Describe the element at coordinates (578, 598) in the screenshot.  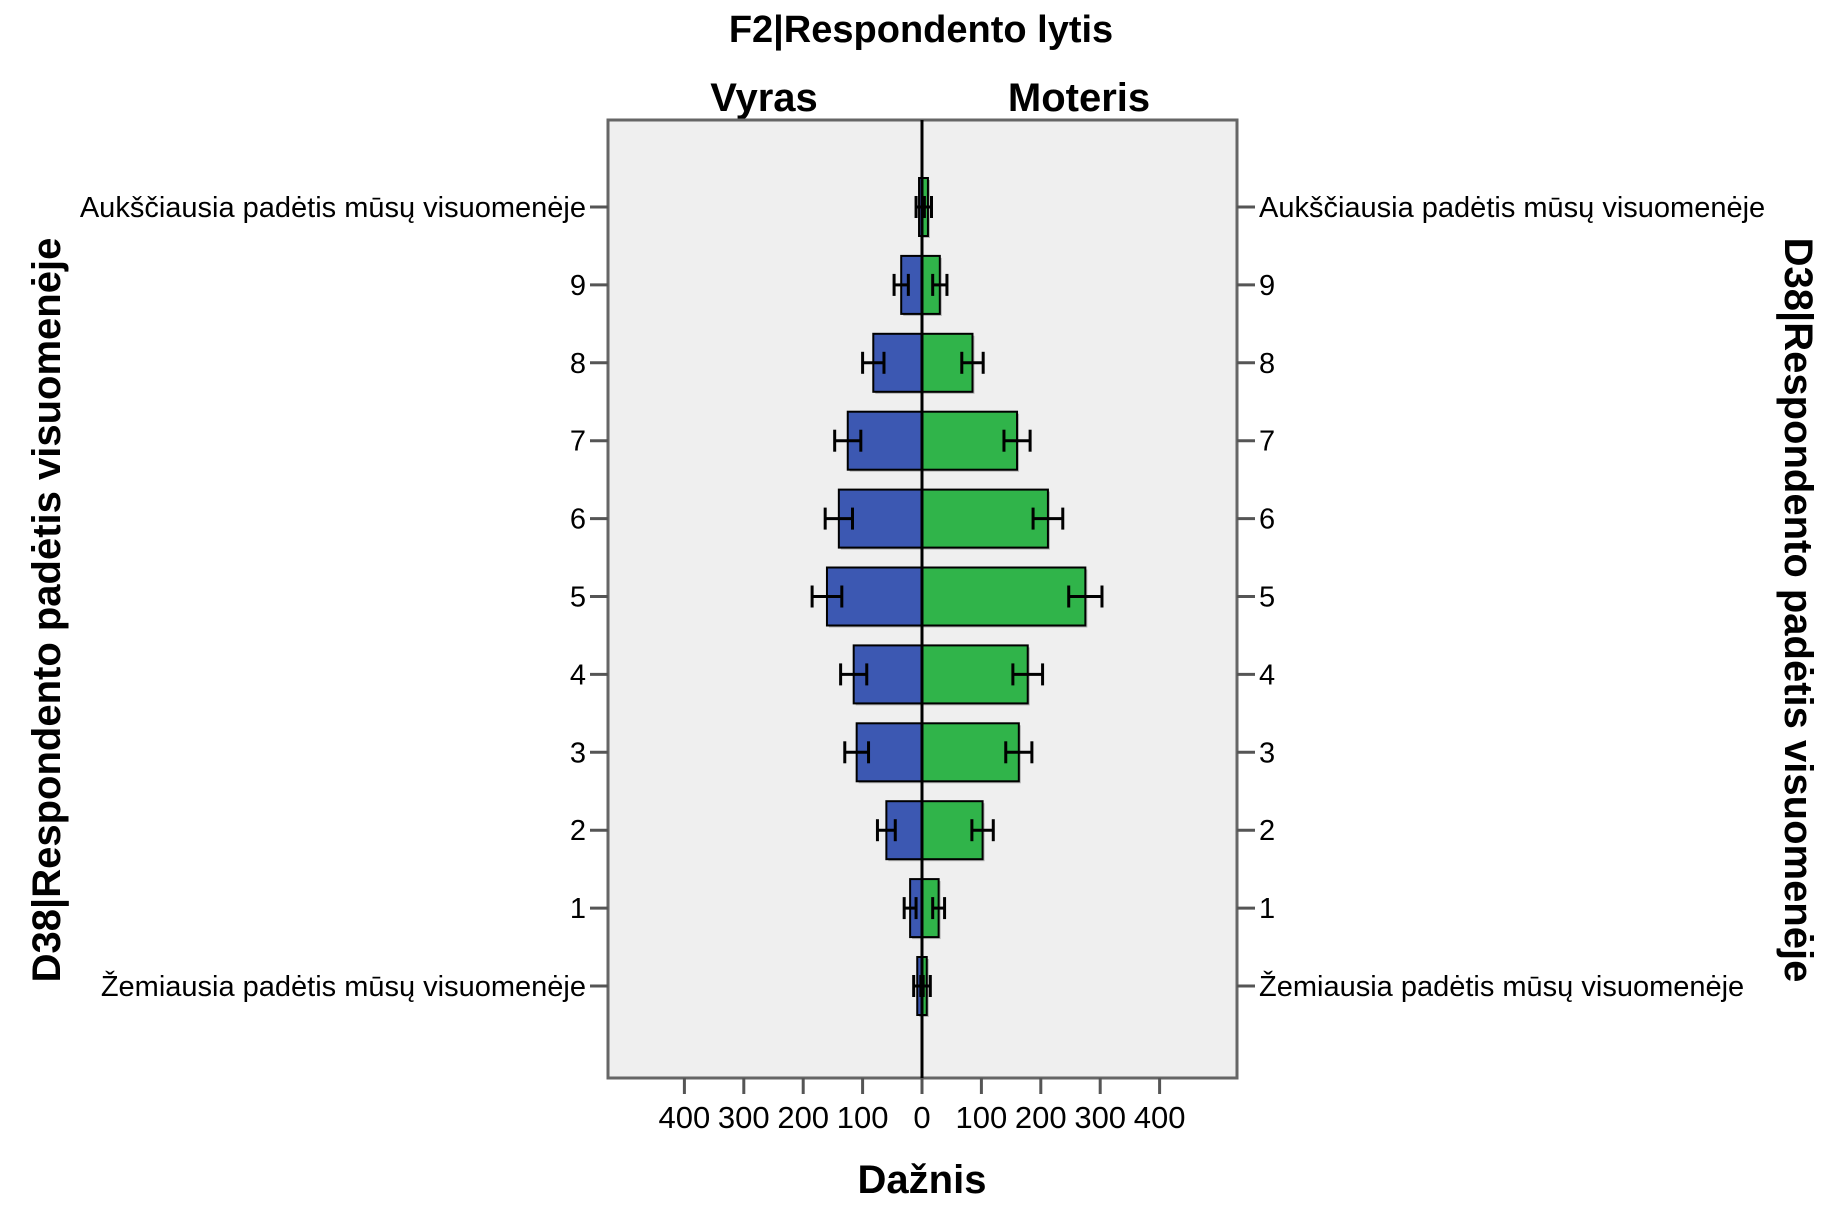
I see `y-tick-label-left: 5` at that location.